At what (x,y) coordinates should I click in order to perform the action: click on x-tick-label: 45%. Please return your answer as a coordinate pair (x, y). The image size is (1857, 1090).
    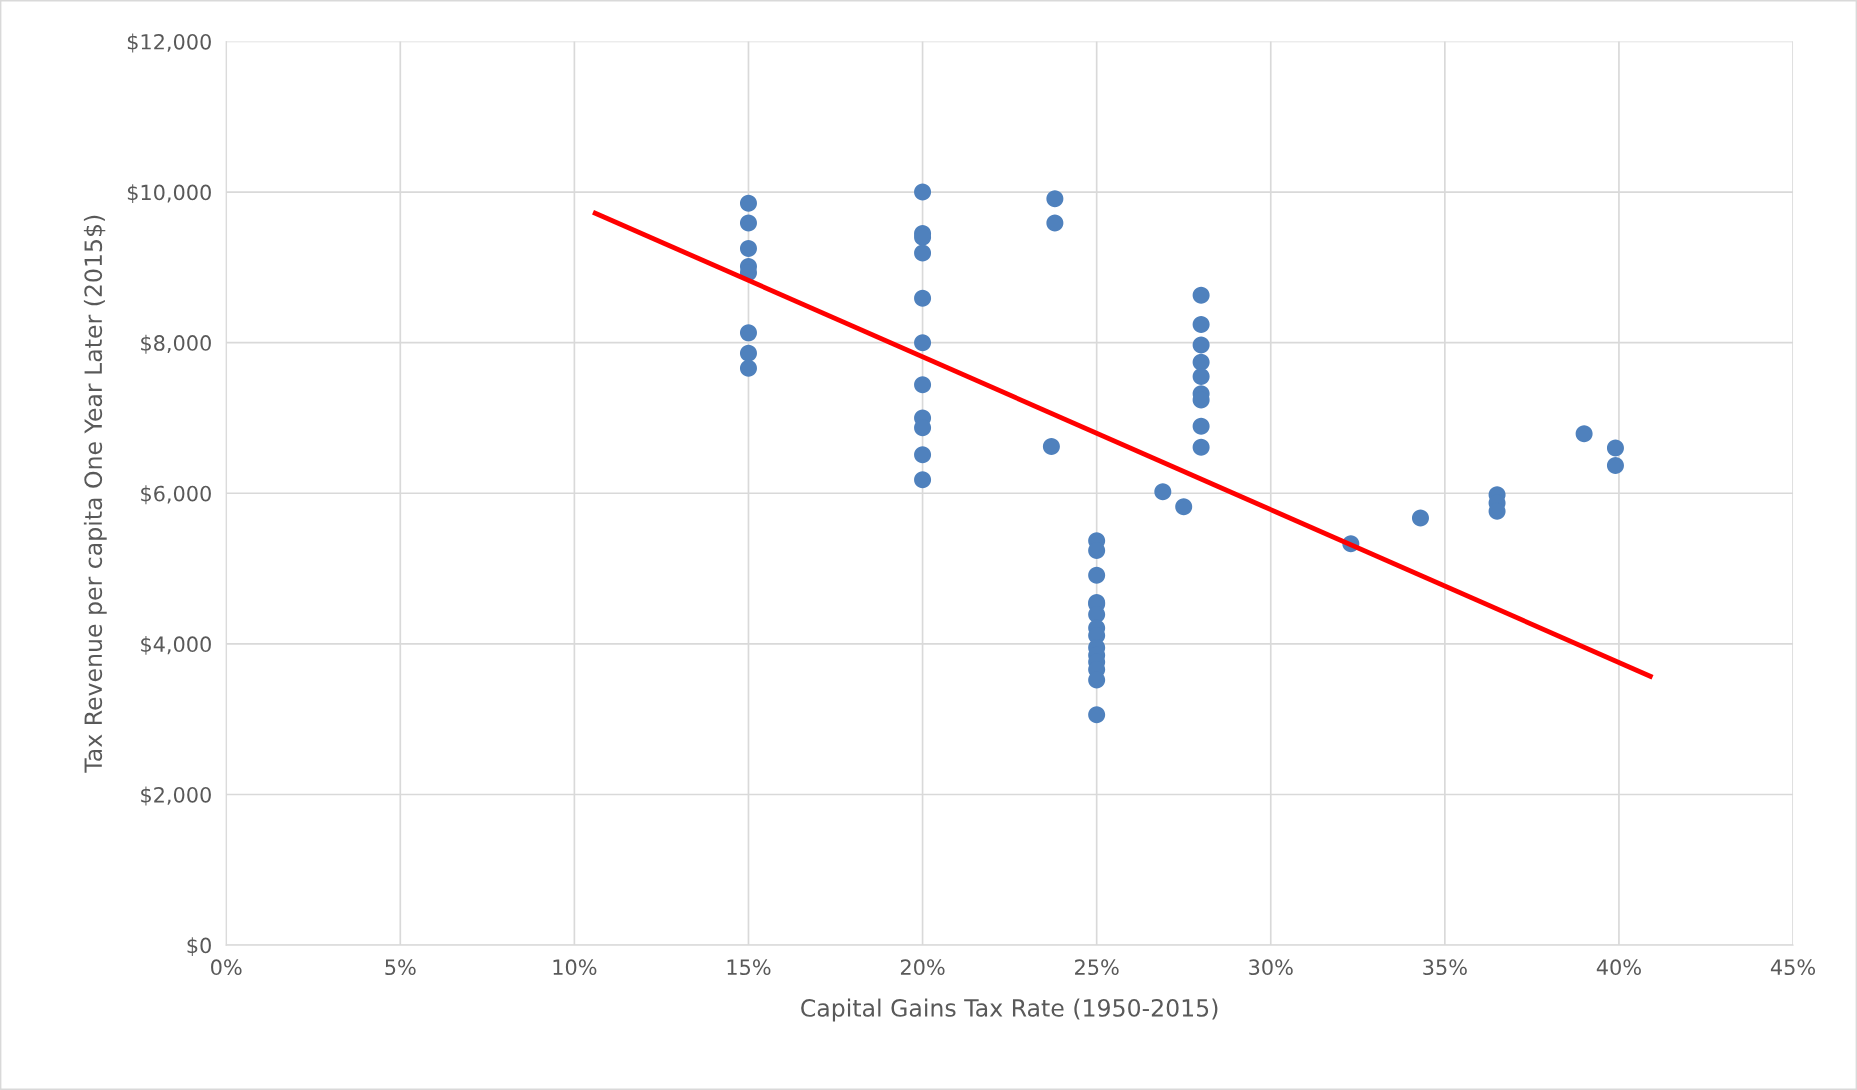
    Looking at the image, I should click on (1793, 967).